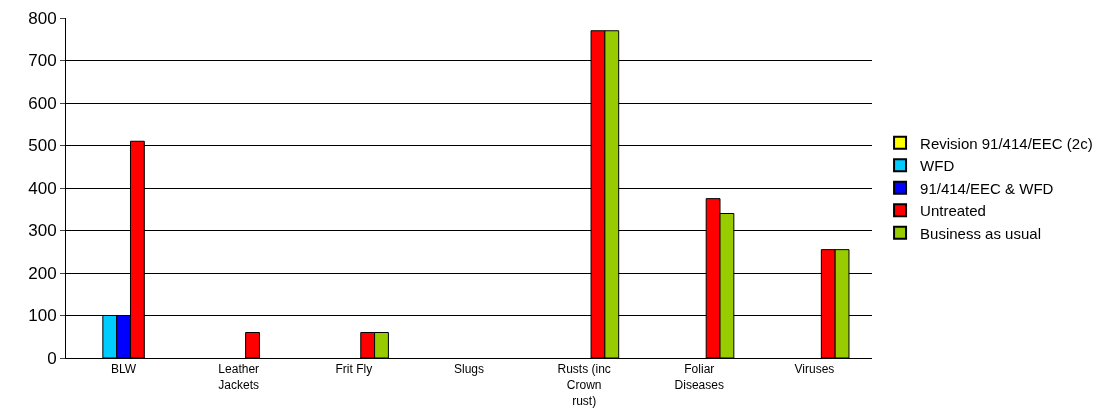  What do you see at coordinates (354, 369) in the screenshot?
I see `x-tick-label: Frit Fly` at bounding box center [354, 369].